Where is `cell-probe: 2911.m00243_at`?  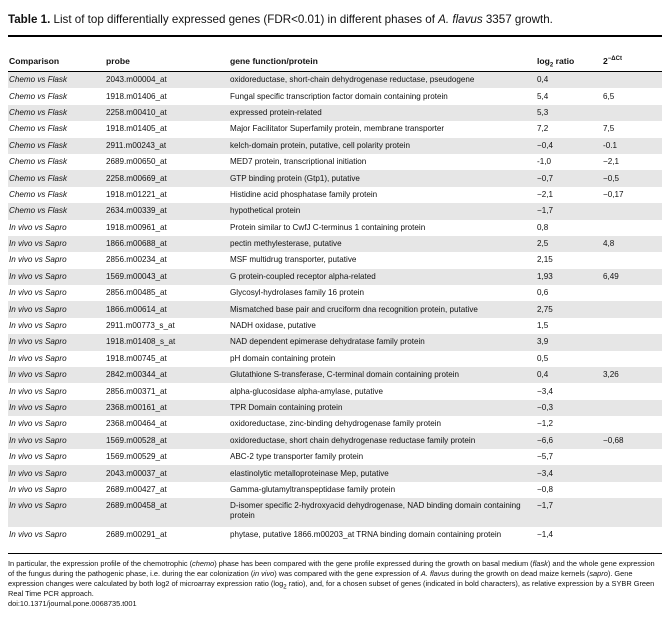 cell-probe: 2911.m00243_at is located at coordinates (167, 145).